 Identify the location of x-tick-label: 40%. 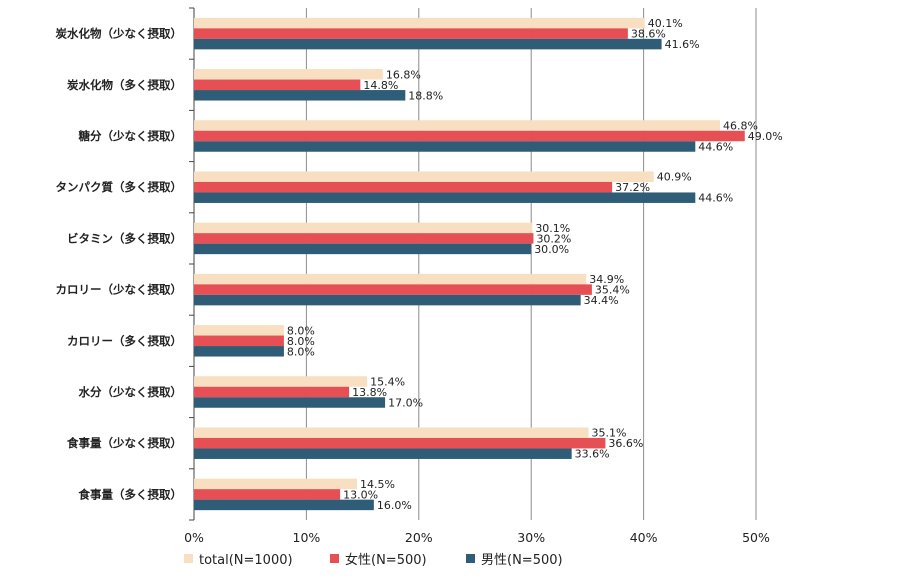
(644, 537).